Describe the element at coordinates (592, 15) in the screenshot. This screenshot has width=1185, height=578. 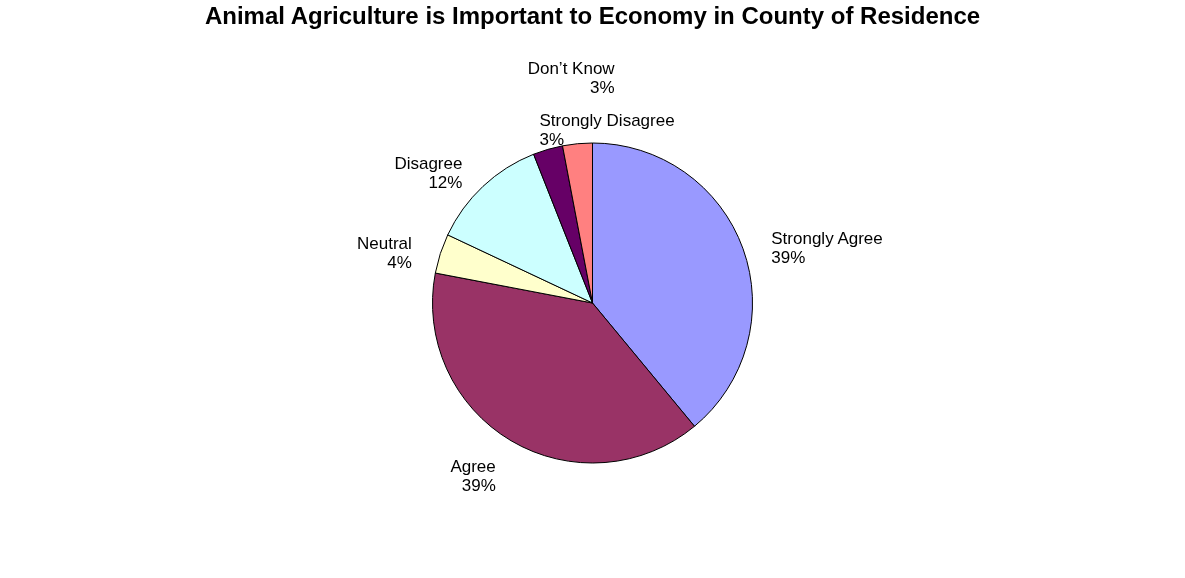
I see `chart-title: Animal Agriculture is Important to Economy in County of Residence` at that location.